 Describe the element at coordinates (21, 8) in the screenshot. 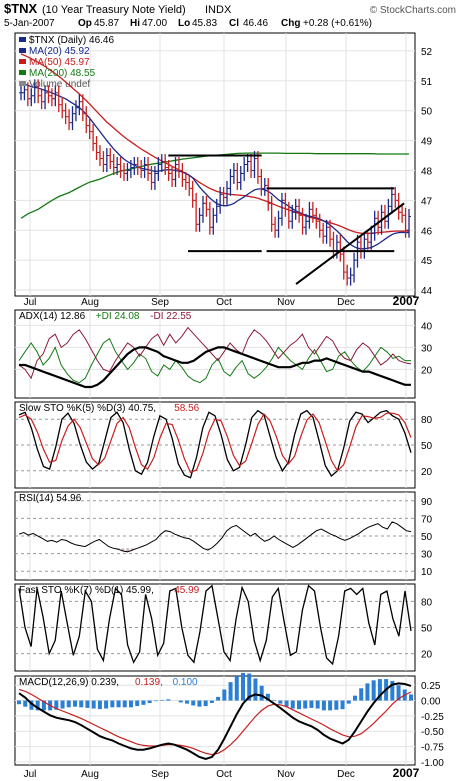

I see `symbol-title: $TNX` at that location.